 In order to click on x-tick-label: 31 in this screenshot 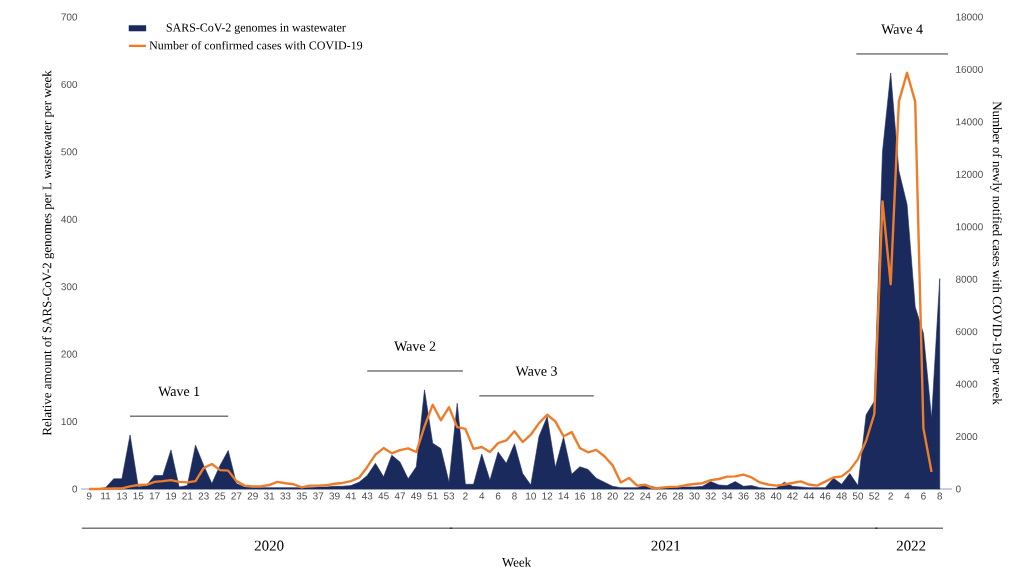, I will do `click(269, 496)`.